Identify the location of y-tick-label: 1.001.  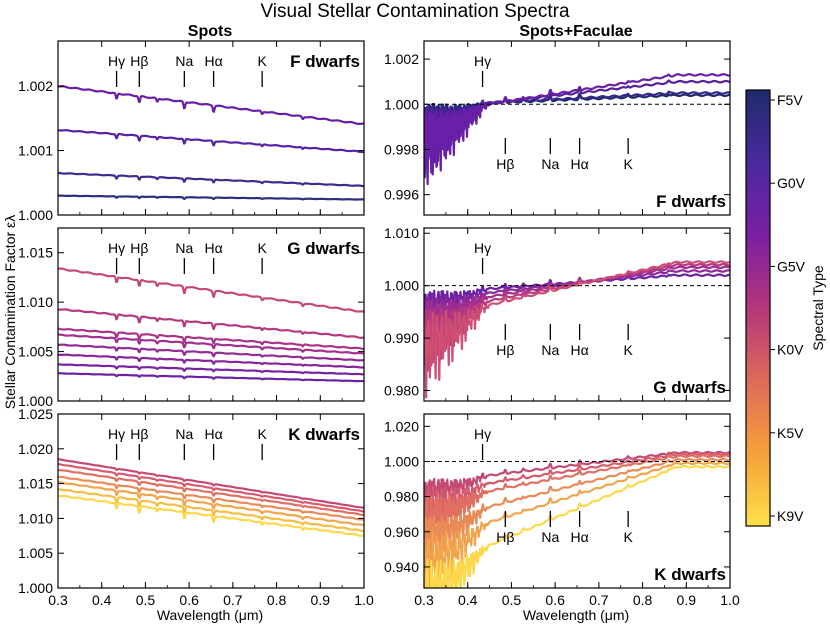
(35, 151).